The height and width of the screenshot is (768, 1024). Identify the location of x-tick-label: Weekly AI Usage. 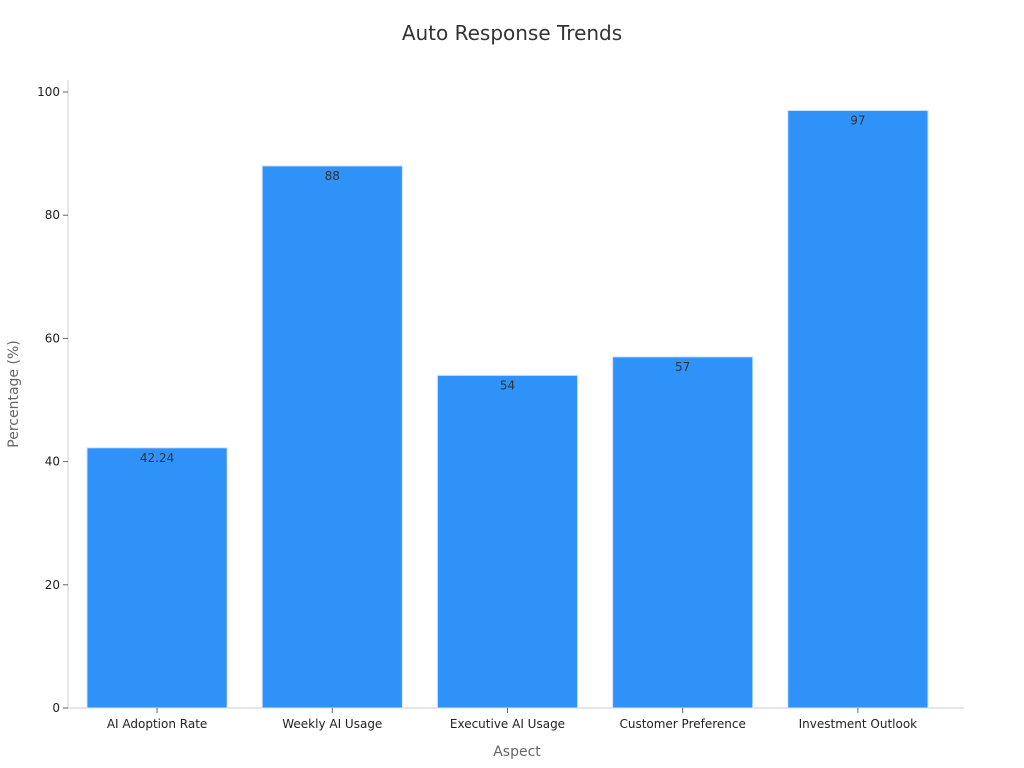
(332, 724).